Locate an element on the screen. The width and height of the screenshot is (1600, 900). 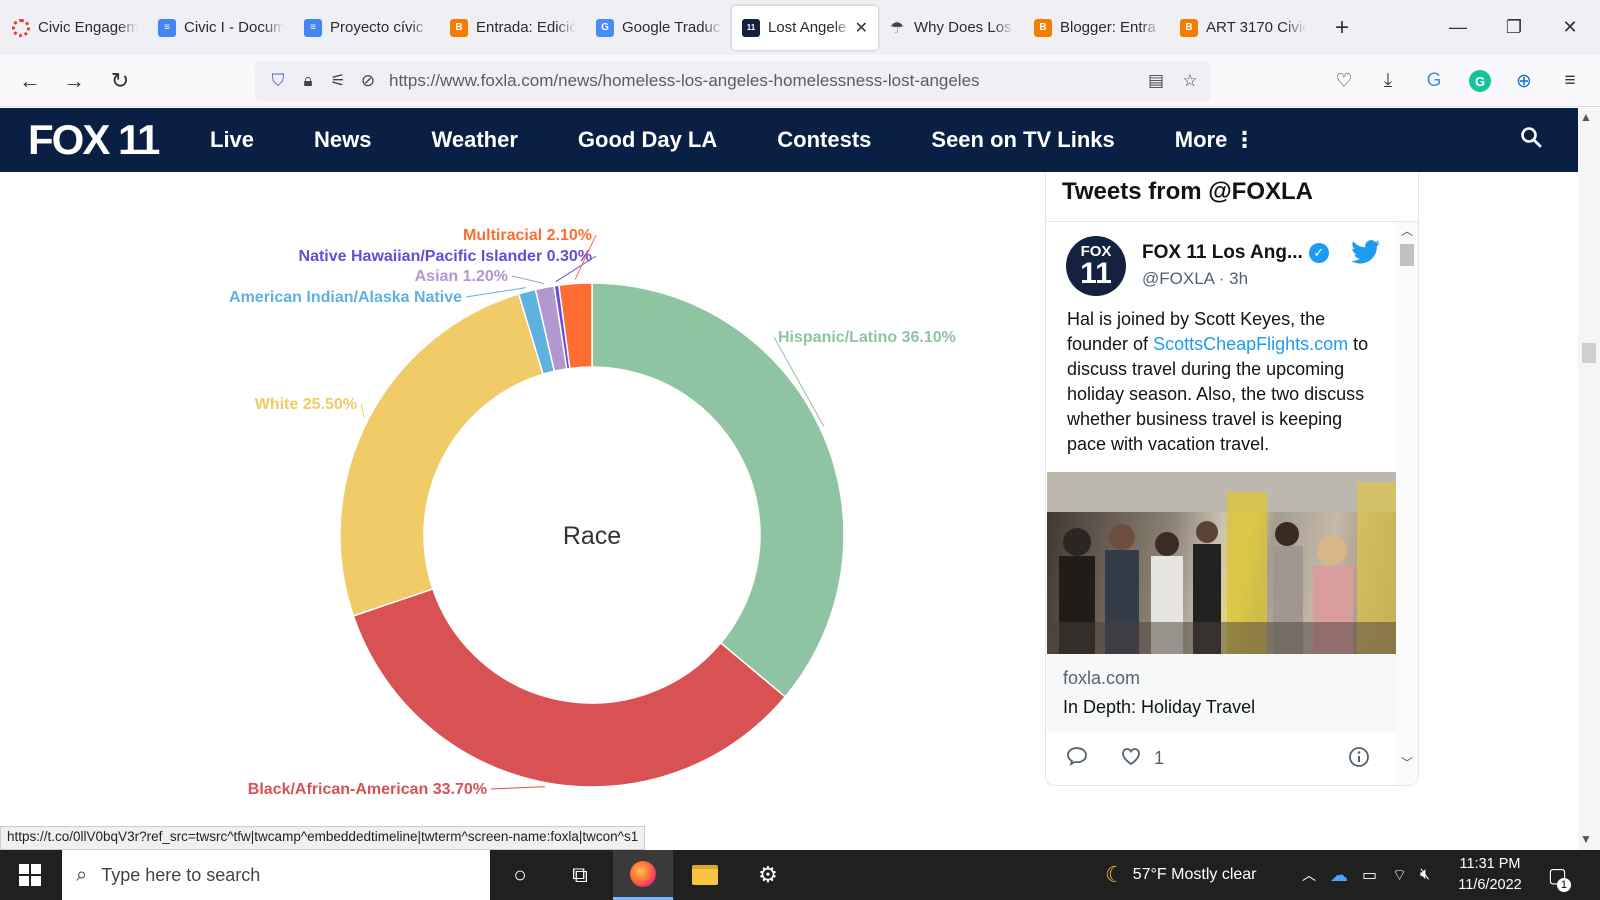
tweets-scrollbar is located at coordinates (1407, 503).